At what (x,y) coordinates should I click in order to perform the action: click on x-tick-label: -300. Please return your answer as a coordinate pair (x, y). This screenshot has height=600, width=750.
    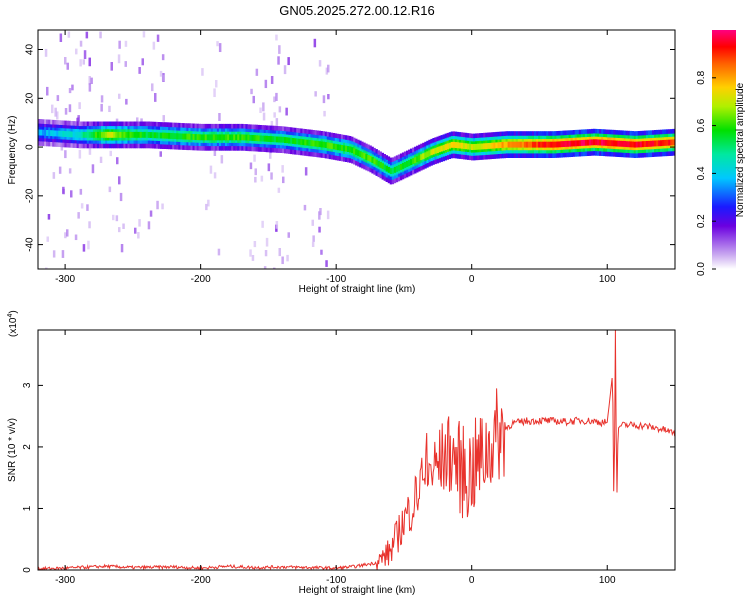
    Looking at the image, I should click on (65, 279).